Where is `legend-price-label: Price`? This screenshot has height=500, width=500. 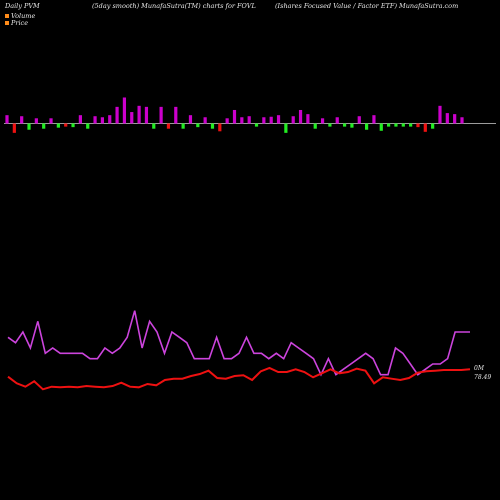 legend-price-label: Price is located at coordinates (19, 23).